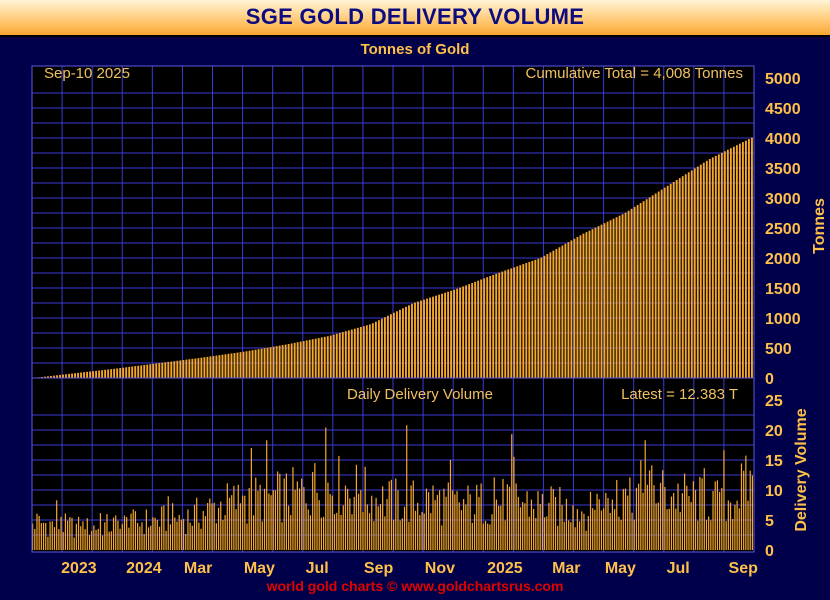 Image resolution: width=830 pixels, height=600 pixels. What do you see at coordinates (783, 79) in the screenshot?
I see `y-tick-label: 5000` at bounding box center [783, 79].